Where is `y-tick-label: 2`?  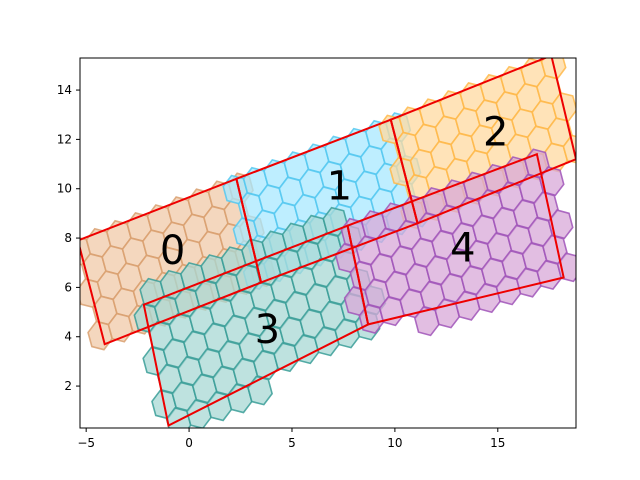
y-tick-label: 2 is located at coordinates (68, 386).